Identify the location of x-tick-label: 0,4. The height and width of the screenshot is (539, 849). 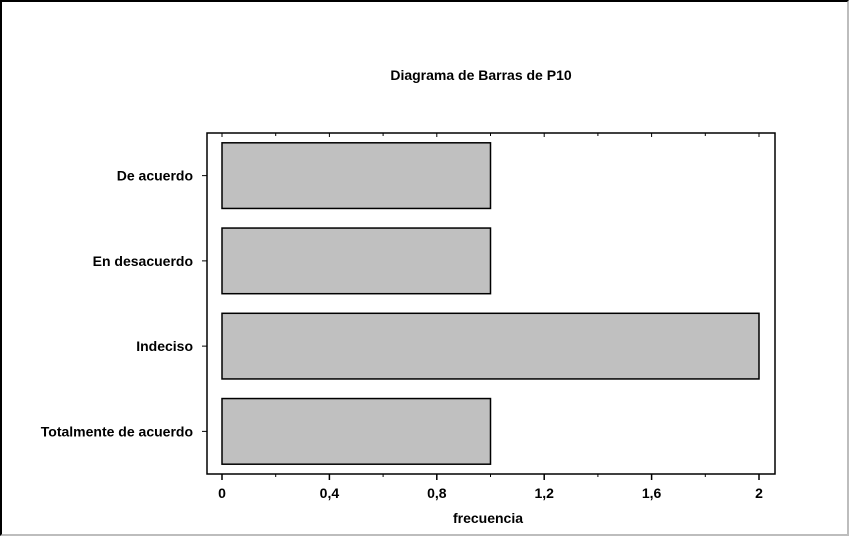
(330, 493).